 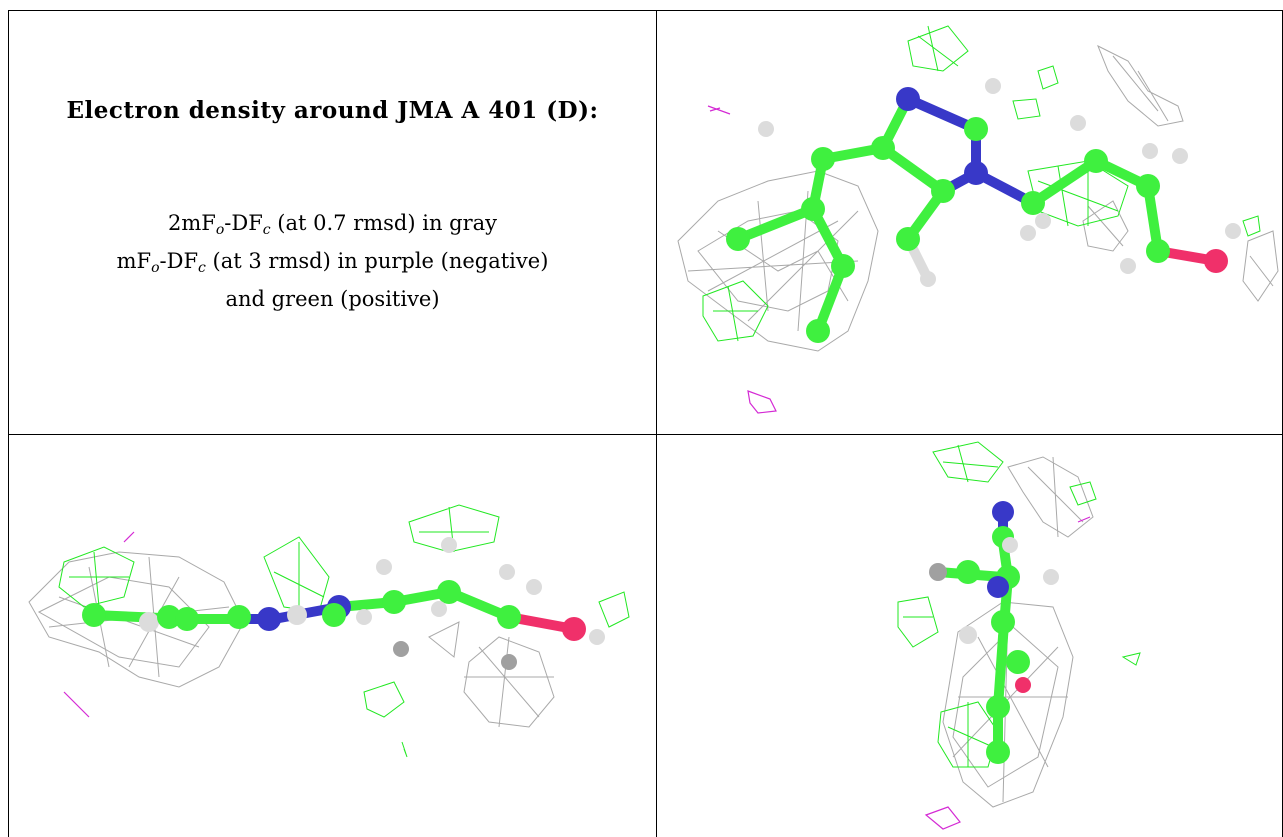 I want to click on figure-title: Electron density around JMA A 401 (D):, so click(x=332, y=110).